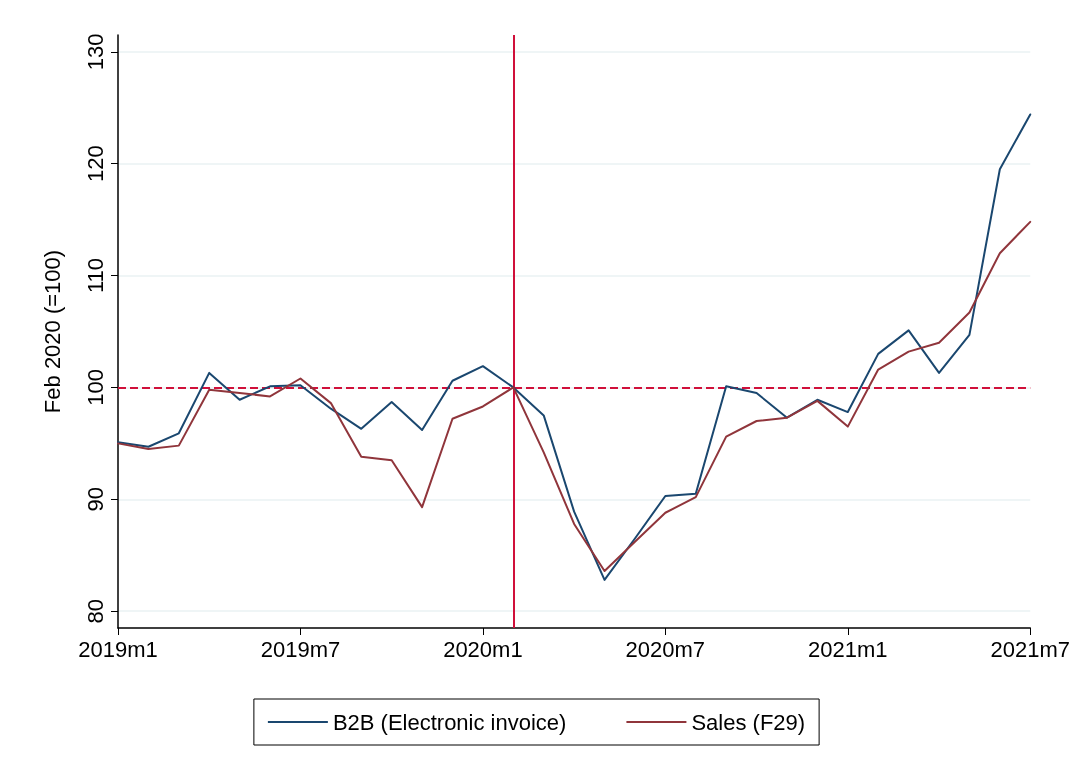 This screenshot has height=769, width=1073. What do you see at coordinates (95, 387) in the screenshot?
I see `y-tick-label: 100` at bounding box center [95, 387].